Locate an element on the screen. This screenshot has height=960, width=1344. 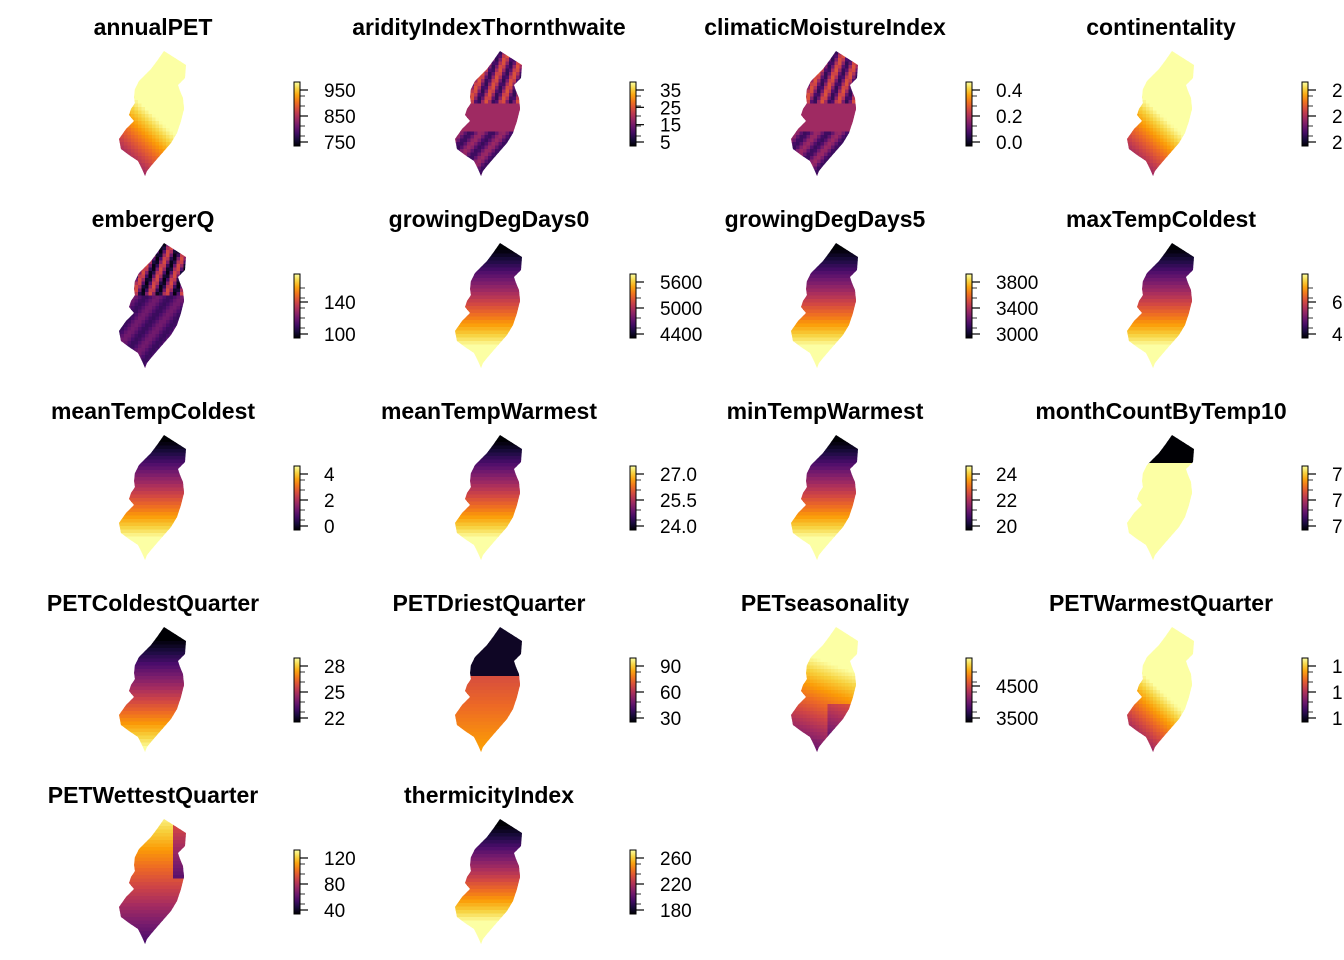
panel-climaticMoistureIndex: climaticMoistureIndex 0.4 0.2 0.0 is located at coordinates (863, 95).